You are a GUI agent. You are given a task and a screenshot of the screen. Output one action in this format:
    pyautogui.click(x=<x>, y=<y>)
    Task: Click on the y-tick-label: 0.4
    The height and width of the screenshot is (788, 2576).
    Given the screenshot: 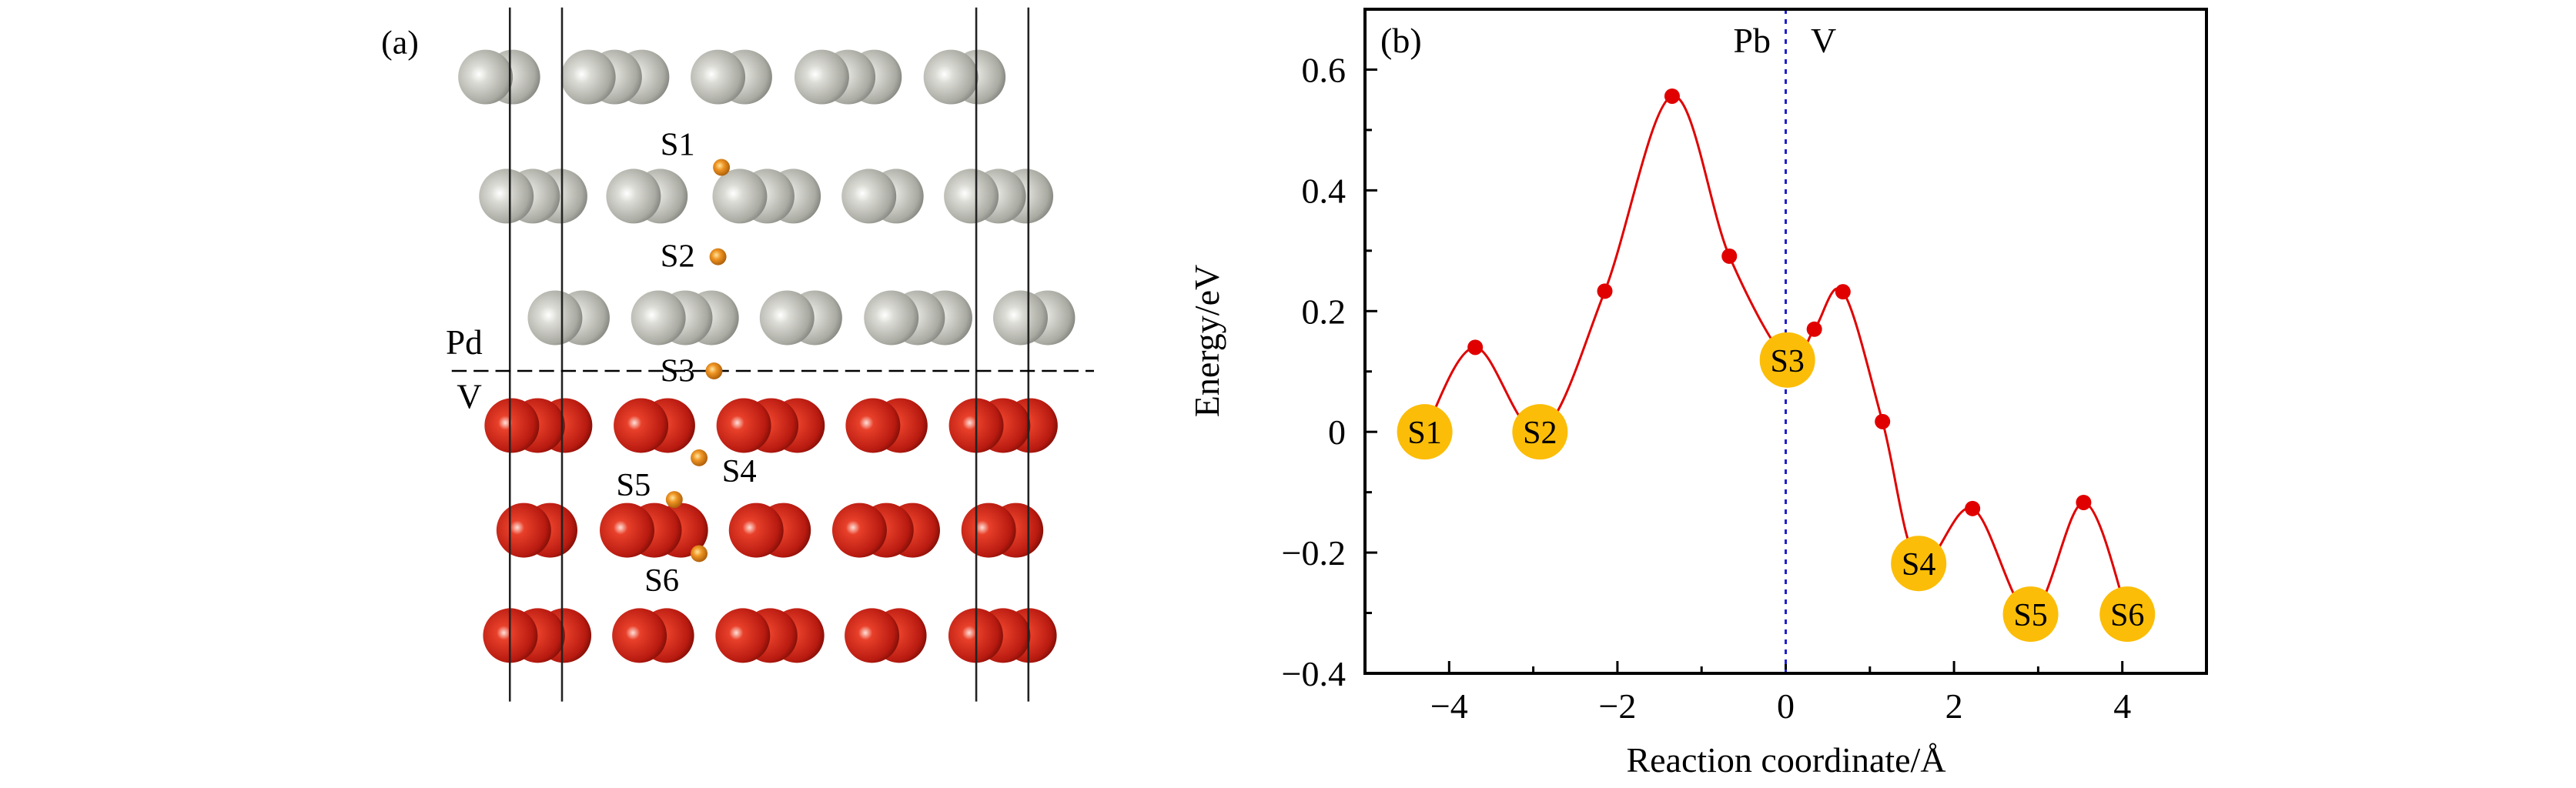 What is the action you would take?
    pyautogui.click(x=1325, y=190)
    